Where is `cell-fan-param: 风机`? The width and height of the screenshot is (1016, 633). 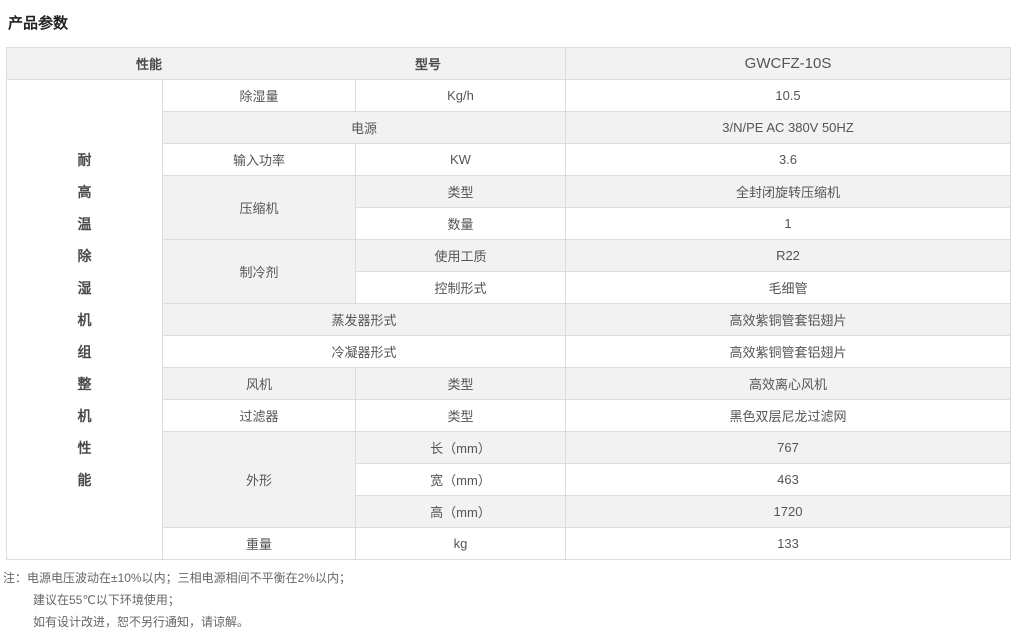
cell-fan-param: 风机 is located at coordinates (259, 384).